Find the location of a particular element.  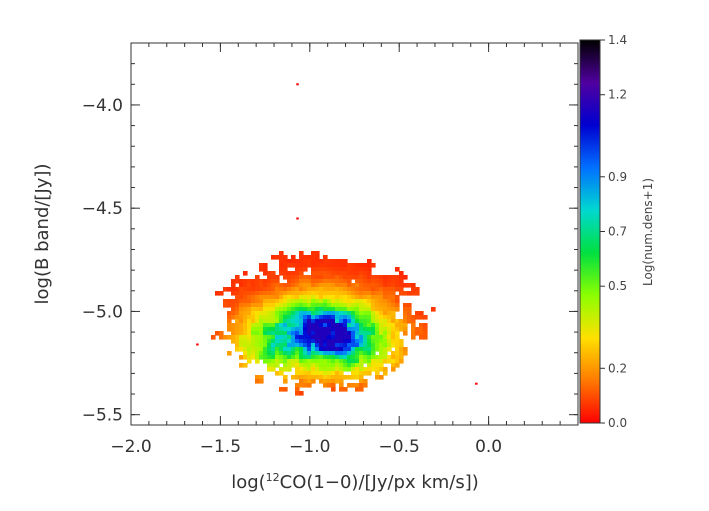

colorbar-ticks: 0.0 0.2 0.5 0.7 0.9 1.2 1.4 is located at coordinates (613, 231).